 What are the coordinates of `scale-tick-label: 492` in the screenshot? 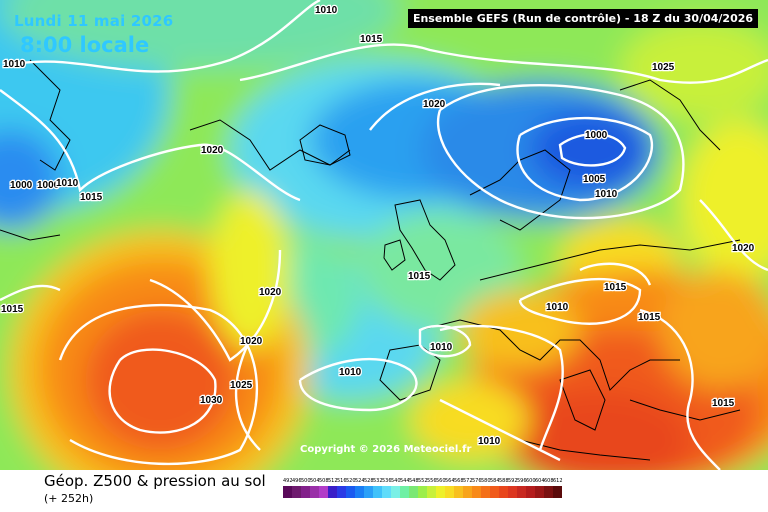 It's located at (288, 481).